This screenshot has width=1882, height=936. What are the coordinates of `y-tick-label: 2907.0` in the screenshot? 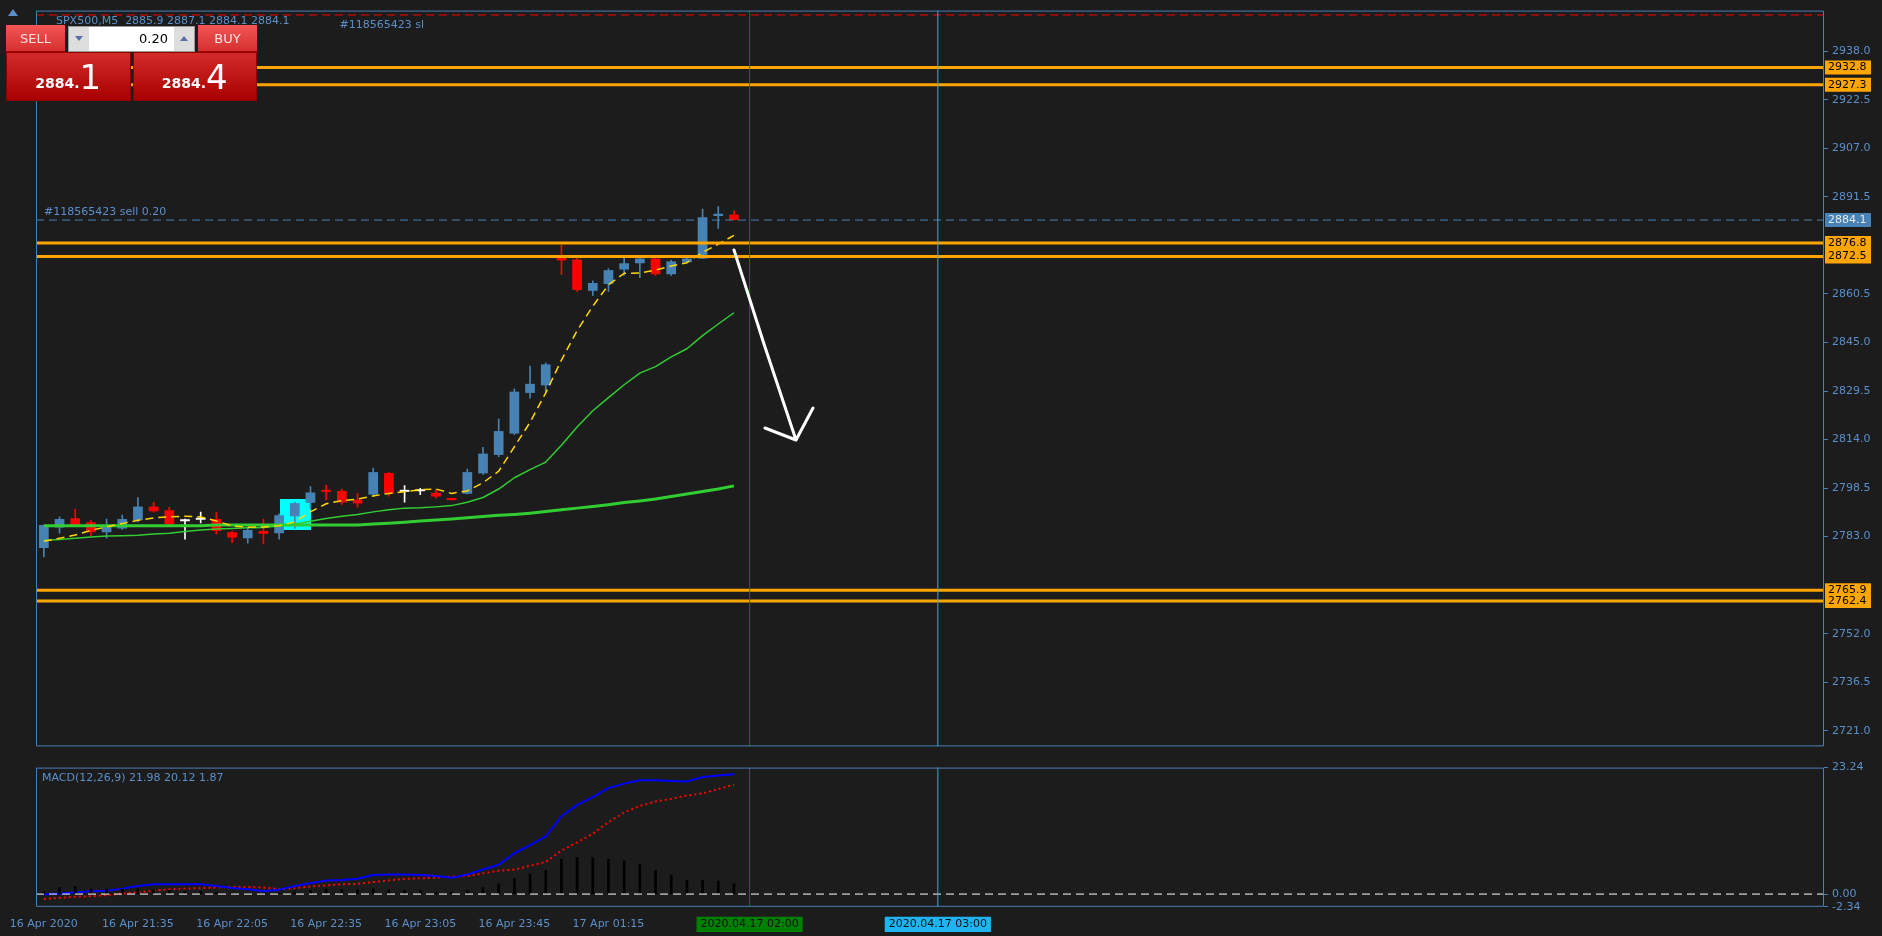 It's located at (1851, 148).